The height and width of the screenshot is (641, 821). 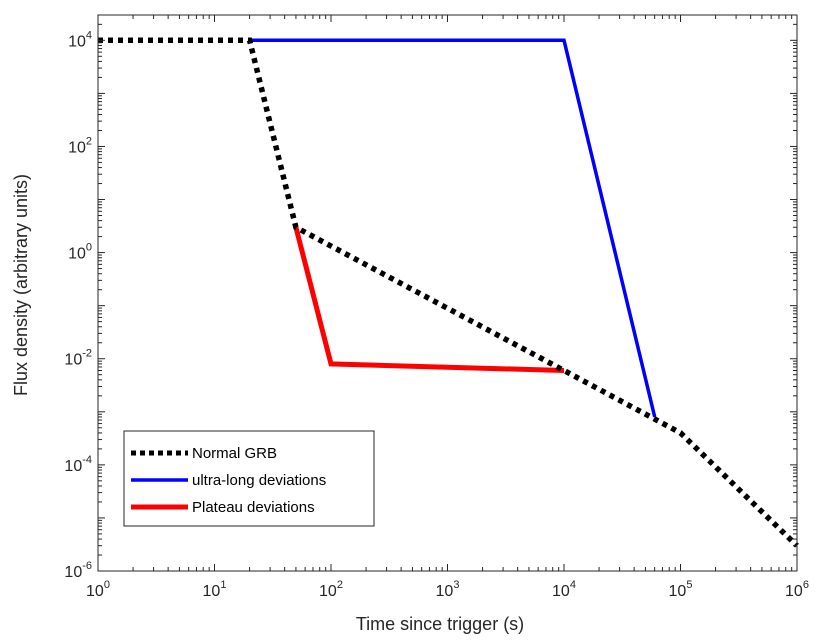 I want to click on legend-label-ultra-long: ultra-long deviations, so click(x=259, y=480).